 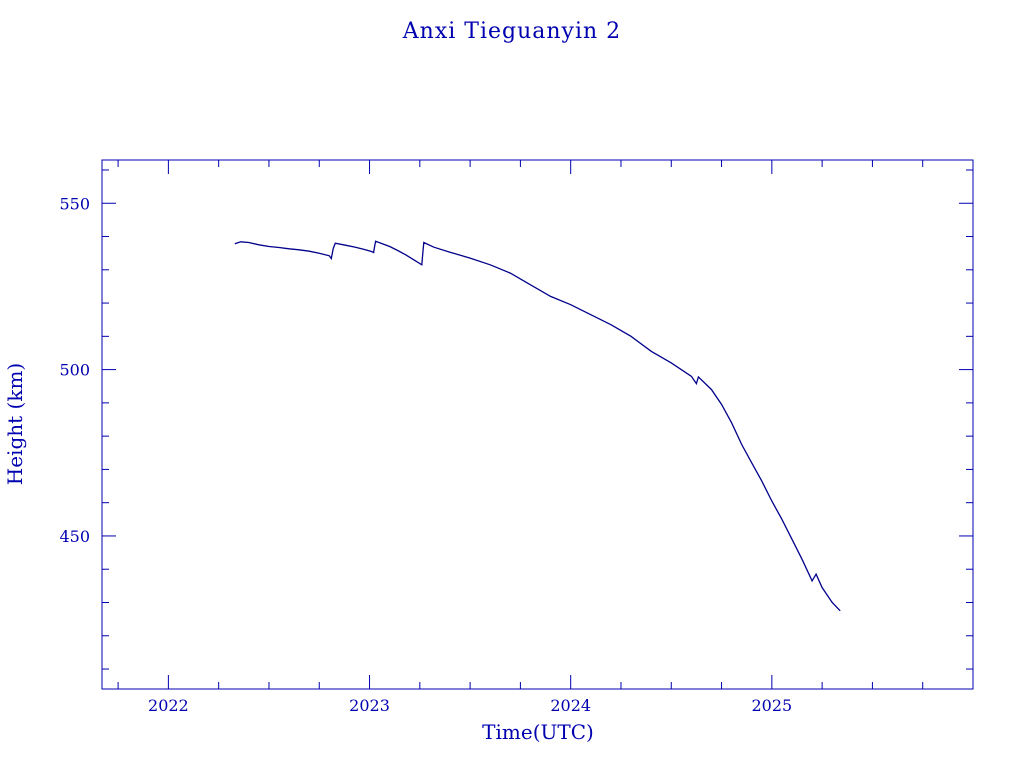 What do you see at coordinates (771, 705) in the screenshot?
I see `x-tick-label: 2025` at bounding box center [771, 705].